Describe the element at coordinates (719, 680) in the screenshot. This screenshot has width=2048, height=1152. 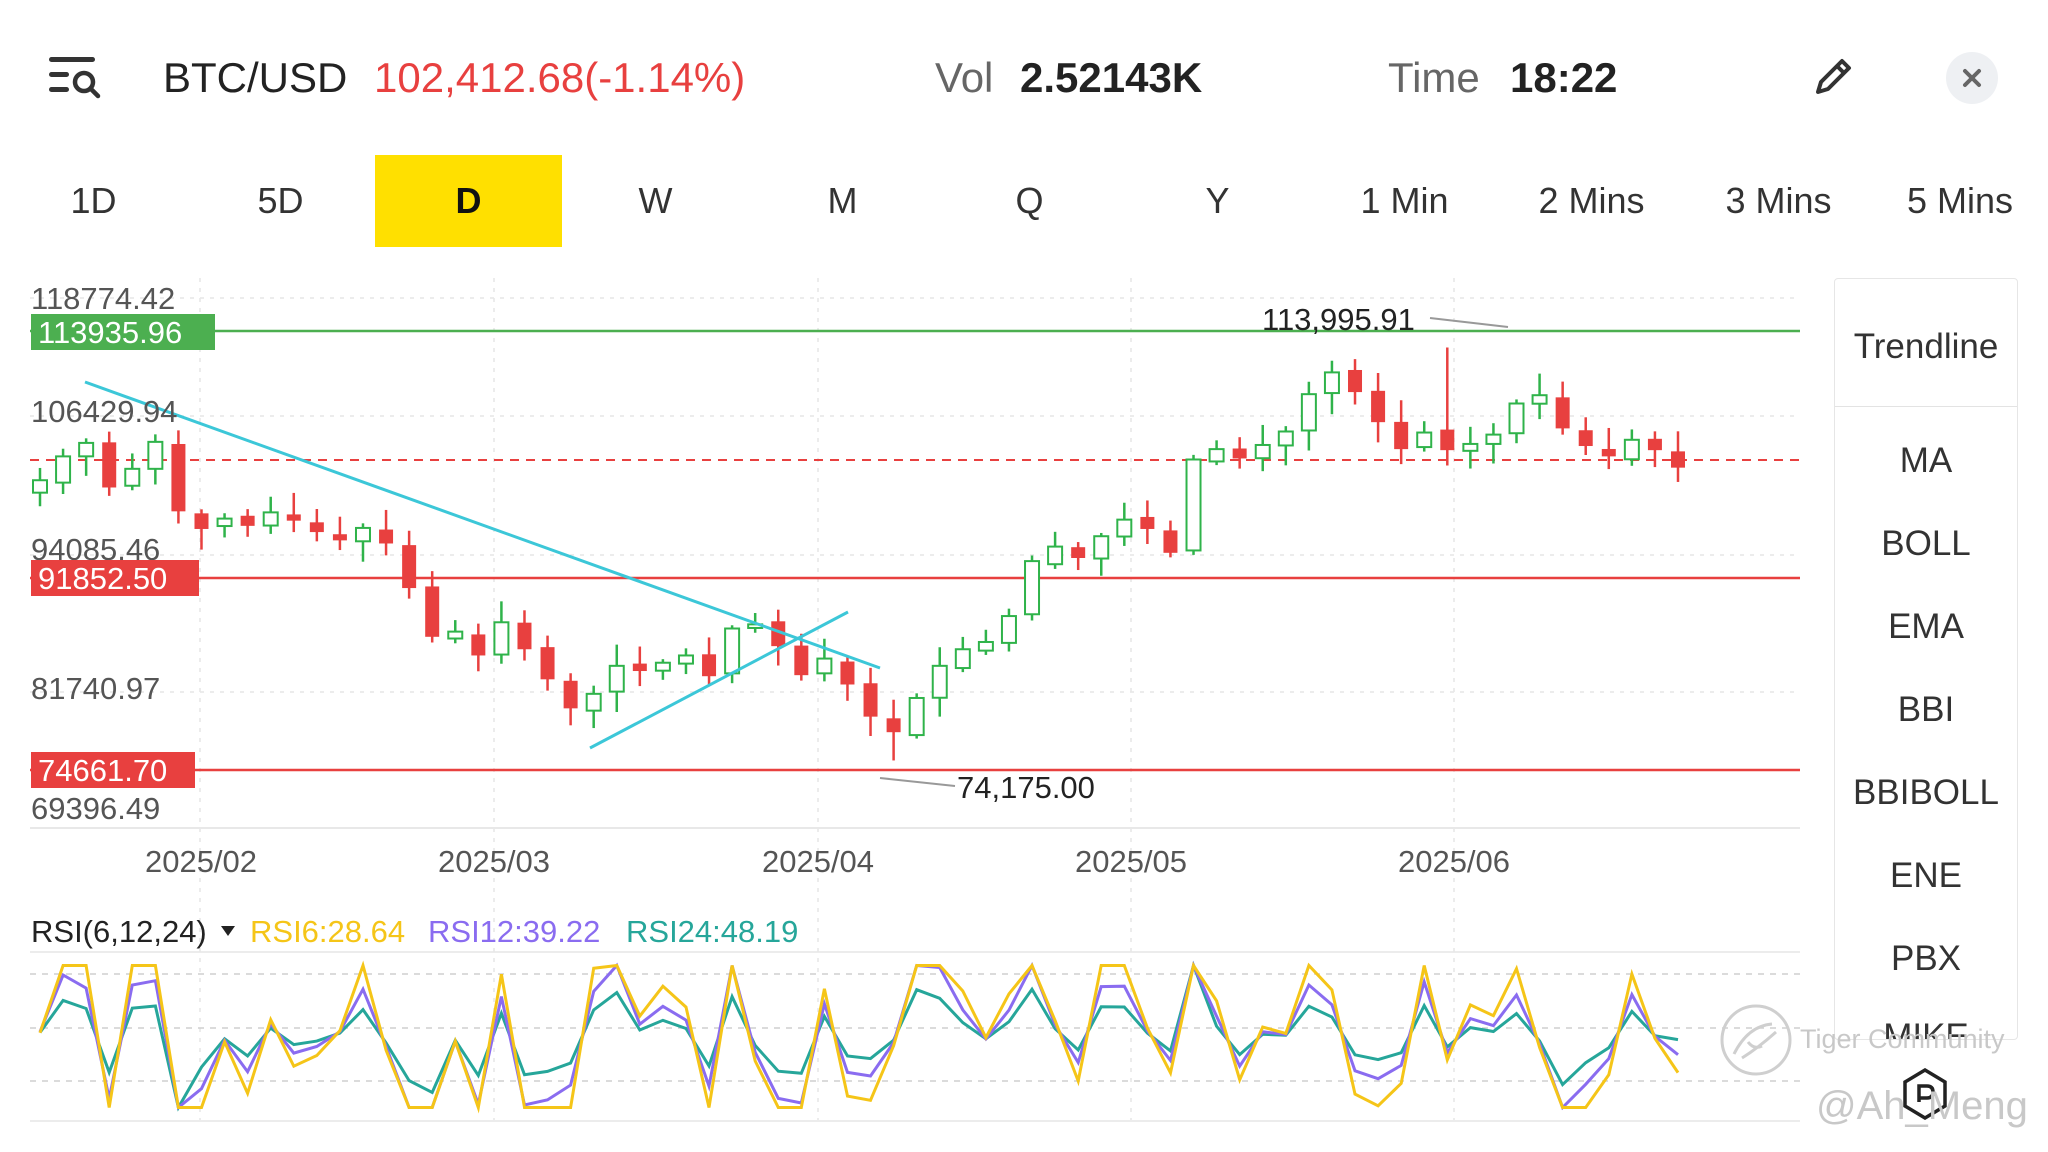
I see `trendline-ascending` at that location.